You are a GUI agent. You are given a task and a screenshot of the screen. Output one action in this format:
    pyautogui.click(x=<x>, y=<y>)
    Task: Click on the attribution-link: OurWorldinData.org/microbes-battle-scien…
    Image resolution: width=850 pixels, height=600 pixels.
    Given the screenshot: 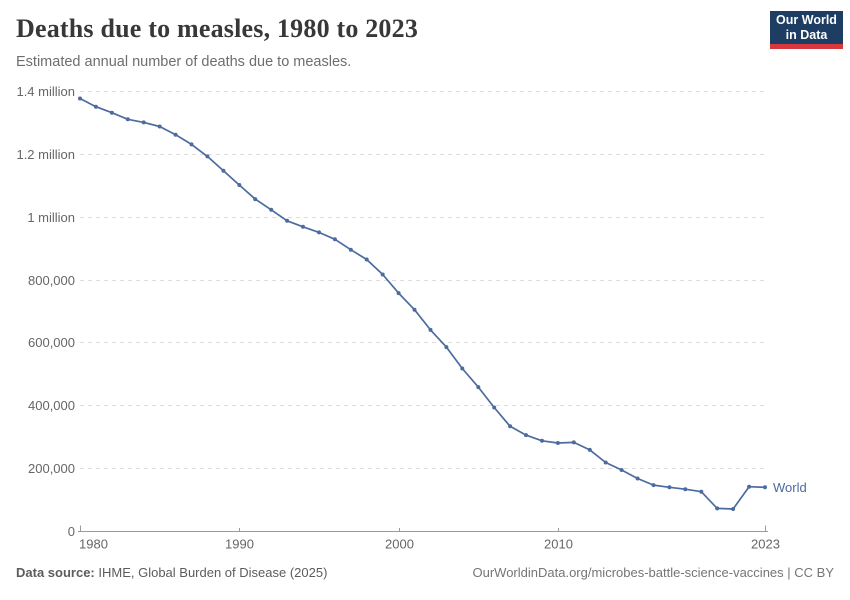 What is the action you would take?
    pyautogui.click(x=653, y=572)
    